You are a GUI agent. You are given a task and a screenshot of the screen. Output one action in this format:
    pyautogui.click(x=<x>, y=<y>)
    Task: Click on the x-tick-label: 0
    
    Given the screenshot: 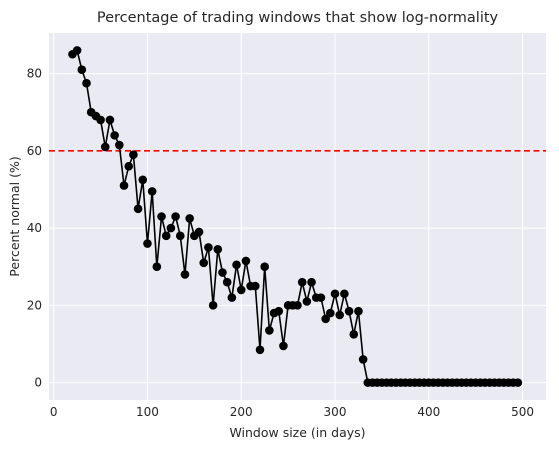 What is the action you would take?
    pyautogui.click(x=54, y=412)
    